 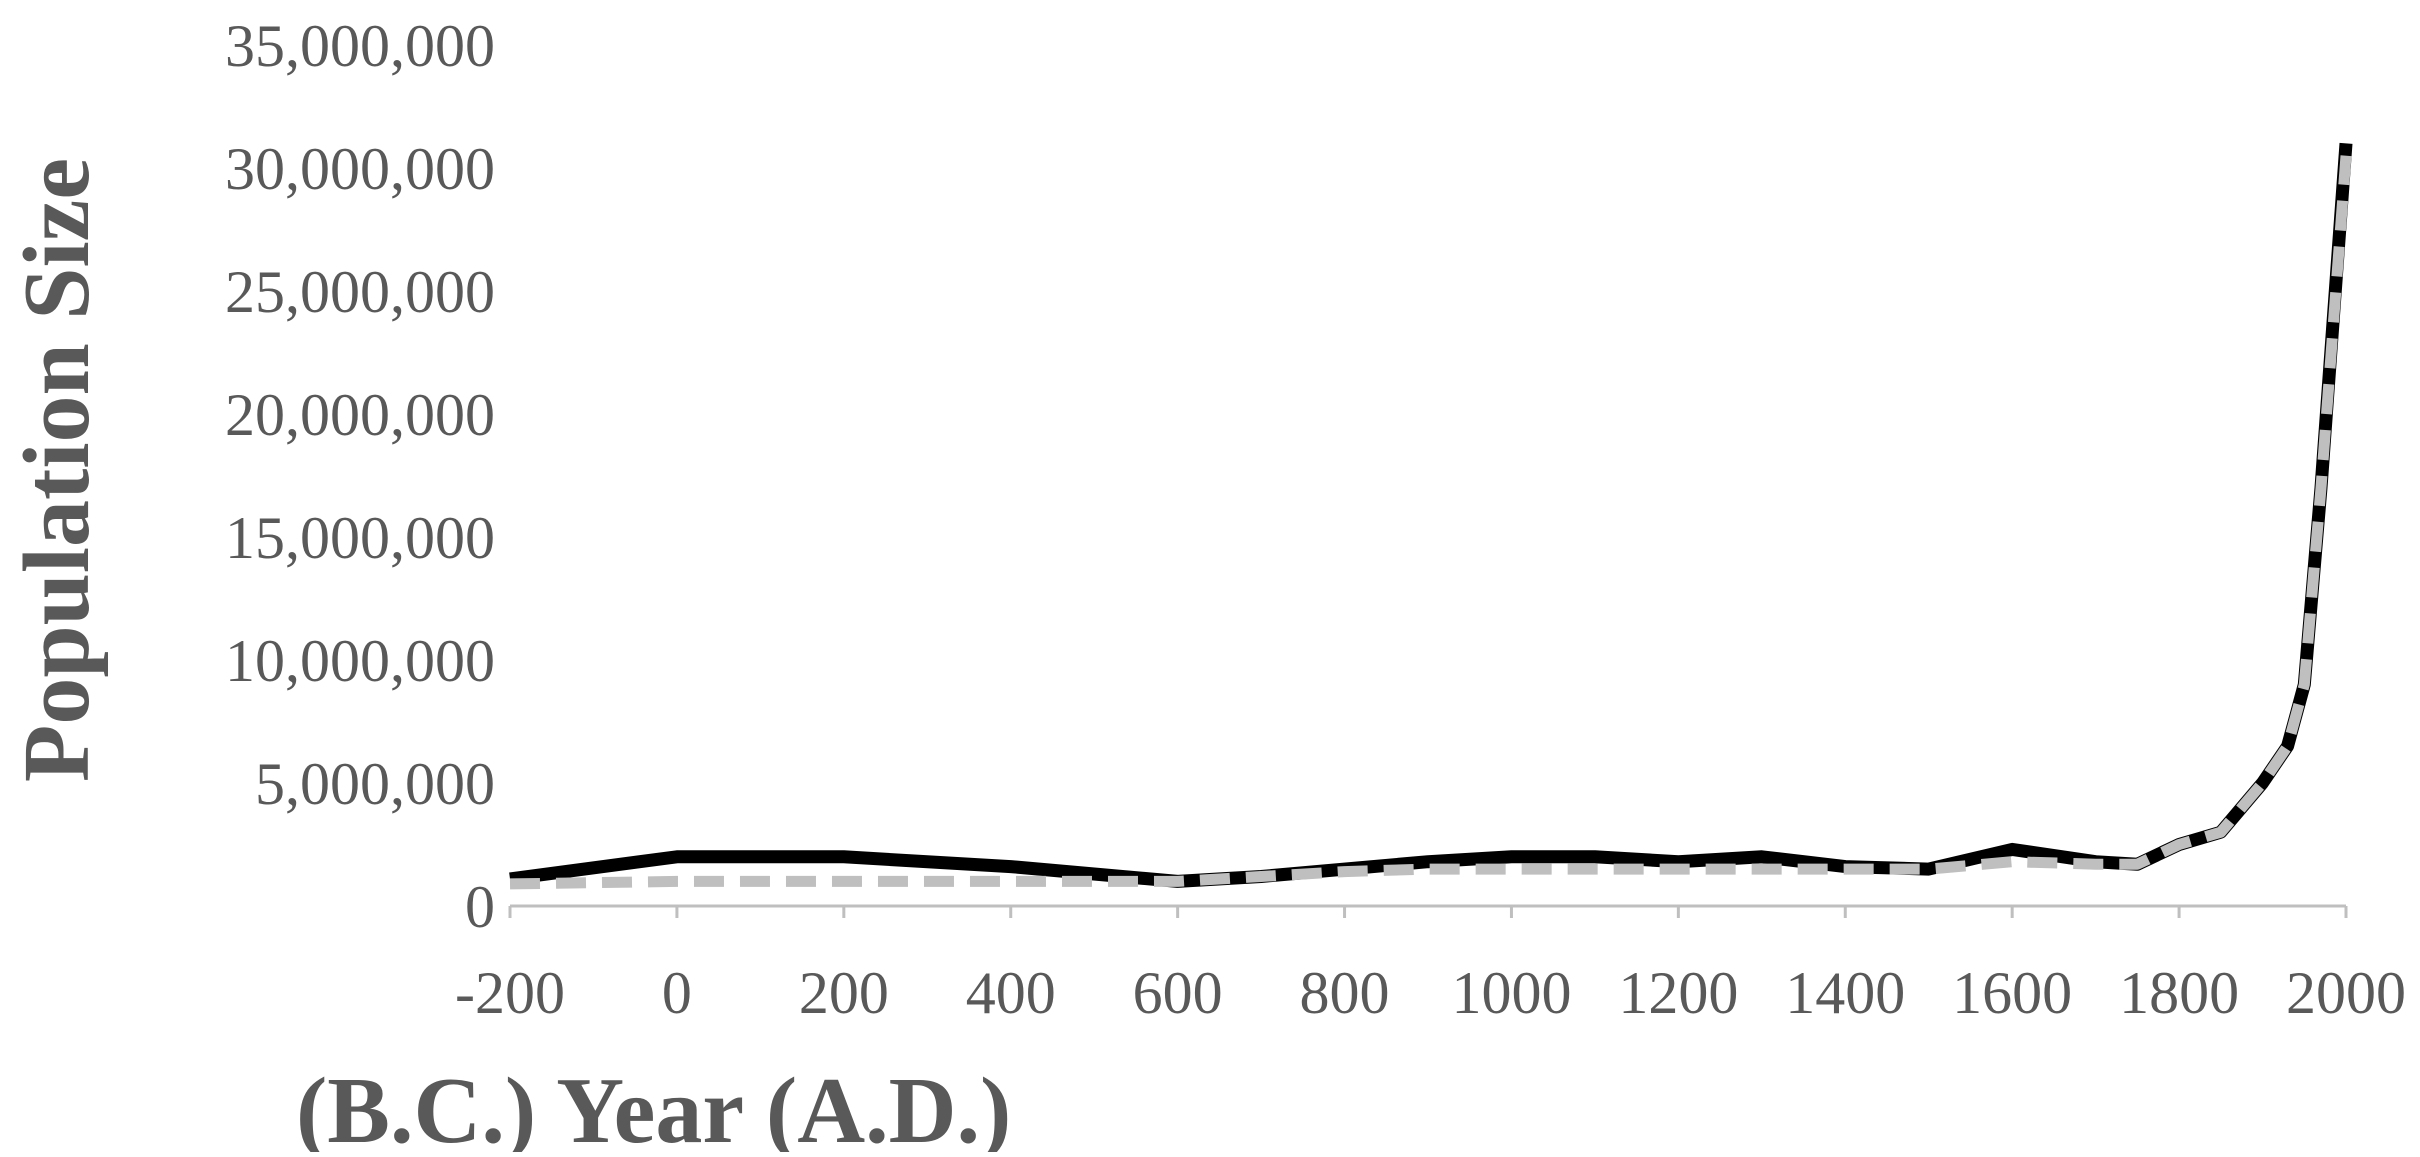 I want to click on axes, so click(x=1428, y=911).